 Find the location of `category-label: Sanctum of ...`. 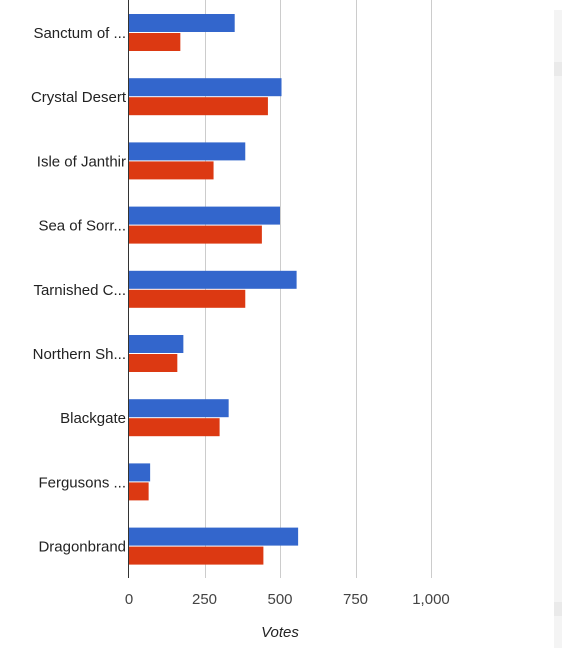

category-label: Sanctum of ... is located at coordinates (79, 33).